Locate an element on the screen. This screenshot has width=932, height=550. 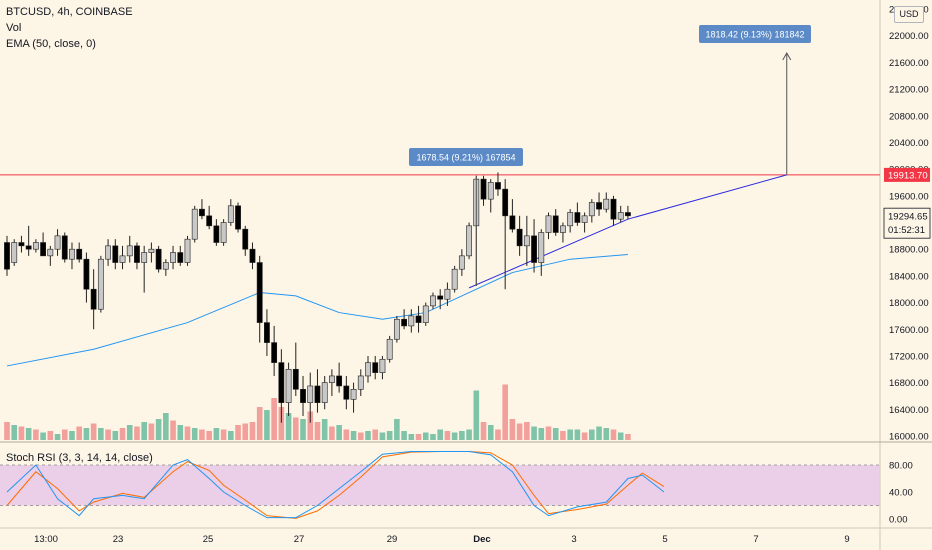
price-tick-label: 16400.00 is located at coordinates (909, 410).